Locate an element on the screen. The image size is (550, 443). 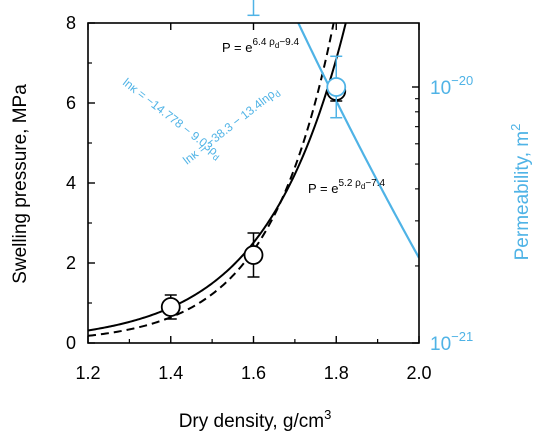
x-tick-label-1: 1.4 is located at coordinates (170, 373).